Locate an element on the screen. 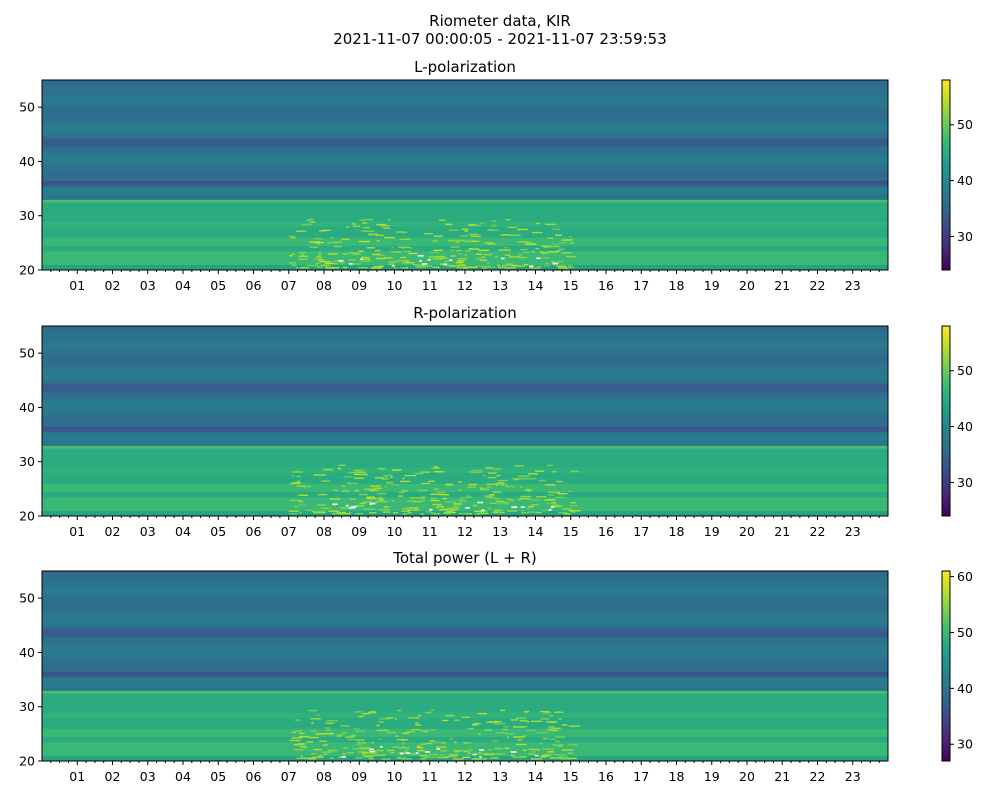  x-tick-label: 02 is located at coordinates (113, 776).